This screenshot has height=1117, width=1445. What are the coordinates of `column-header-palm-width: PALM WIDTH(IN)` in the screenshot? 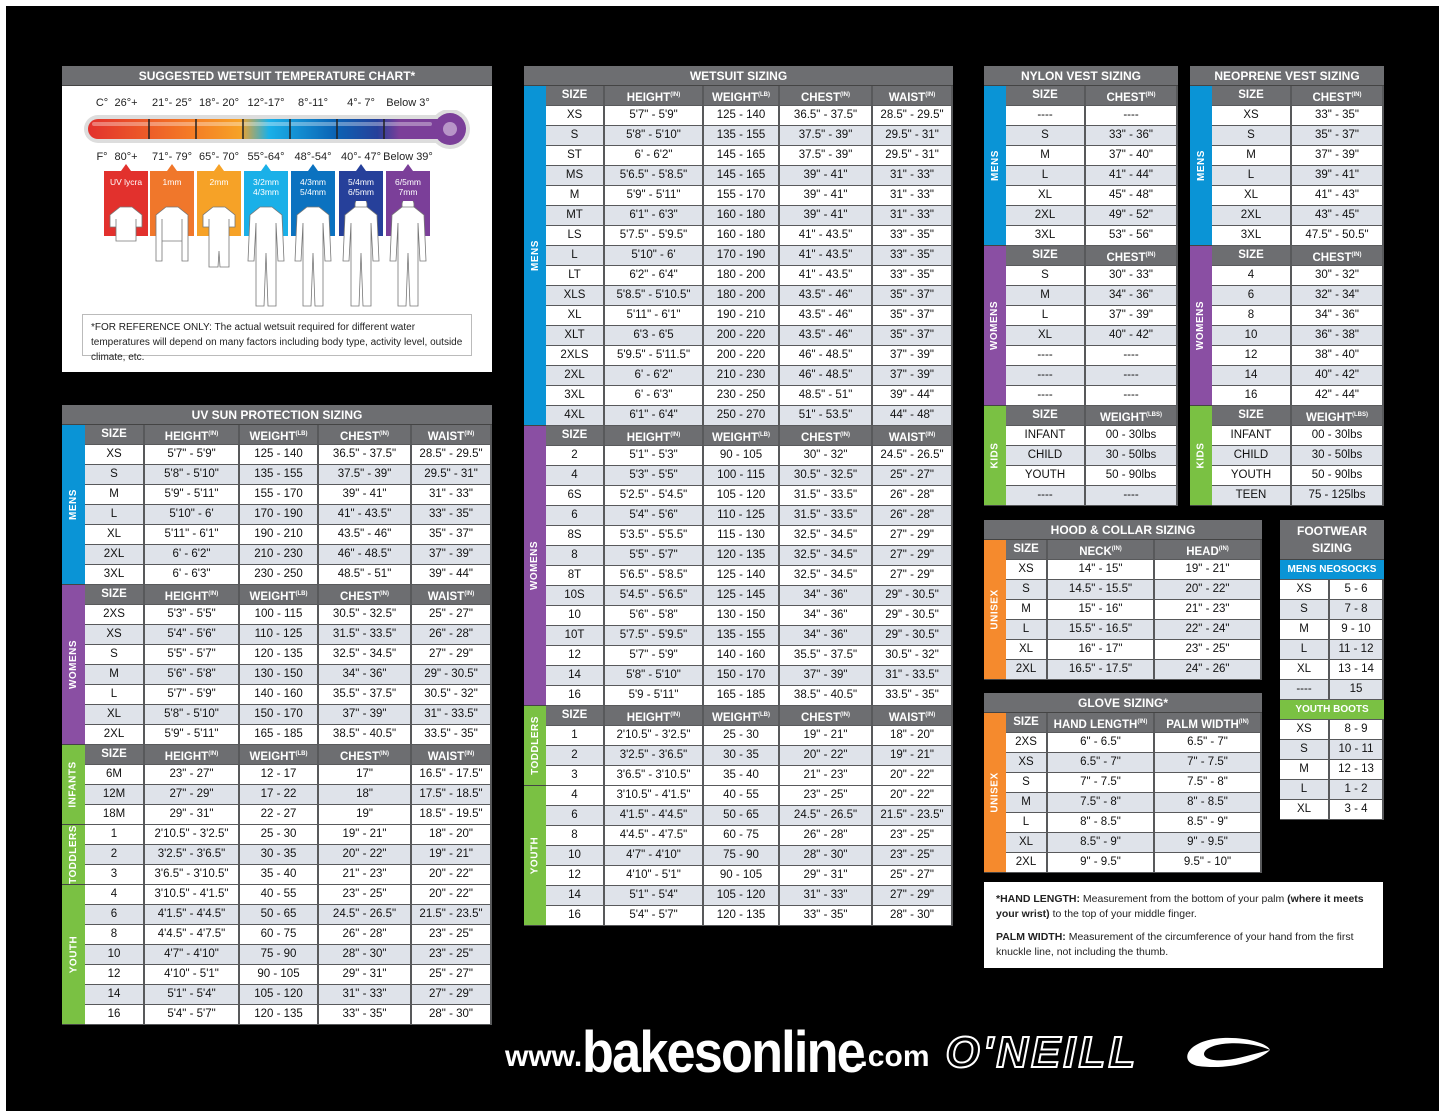 It's located at (1208, 723).